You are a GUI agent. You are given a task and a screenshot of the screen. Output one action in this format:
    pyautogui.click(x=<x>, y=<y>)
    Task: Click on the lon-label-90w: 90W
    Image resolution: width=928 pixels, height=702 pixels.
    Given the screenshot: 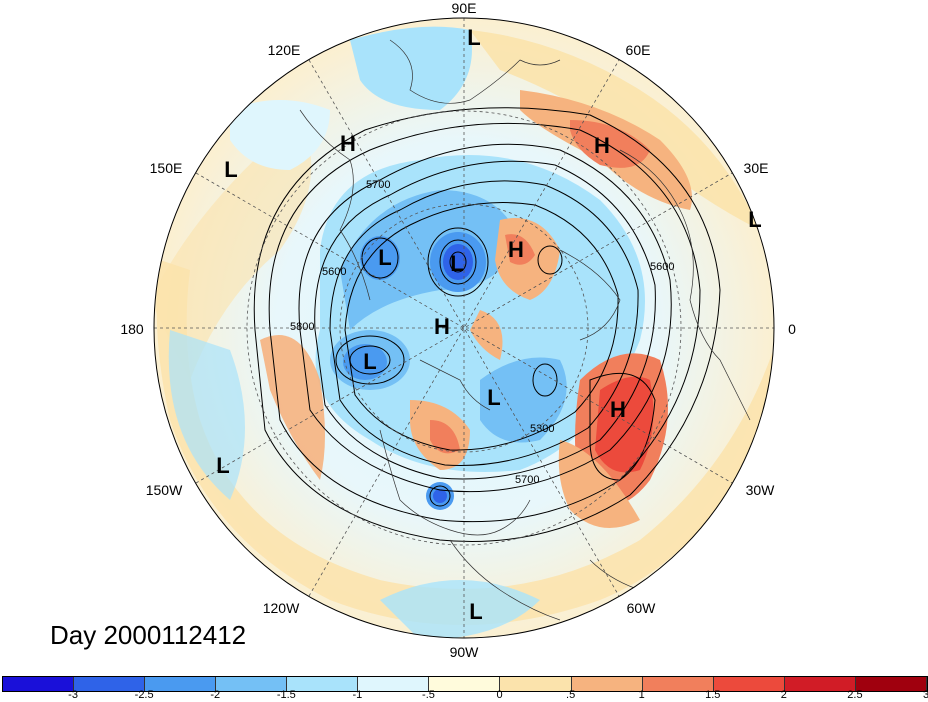 What is the action you would take?
    pyautogui.click(x=464, y=652)
    